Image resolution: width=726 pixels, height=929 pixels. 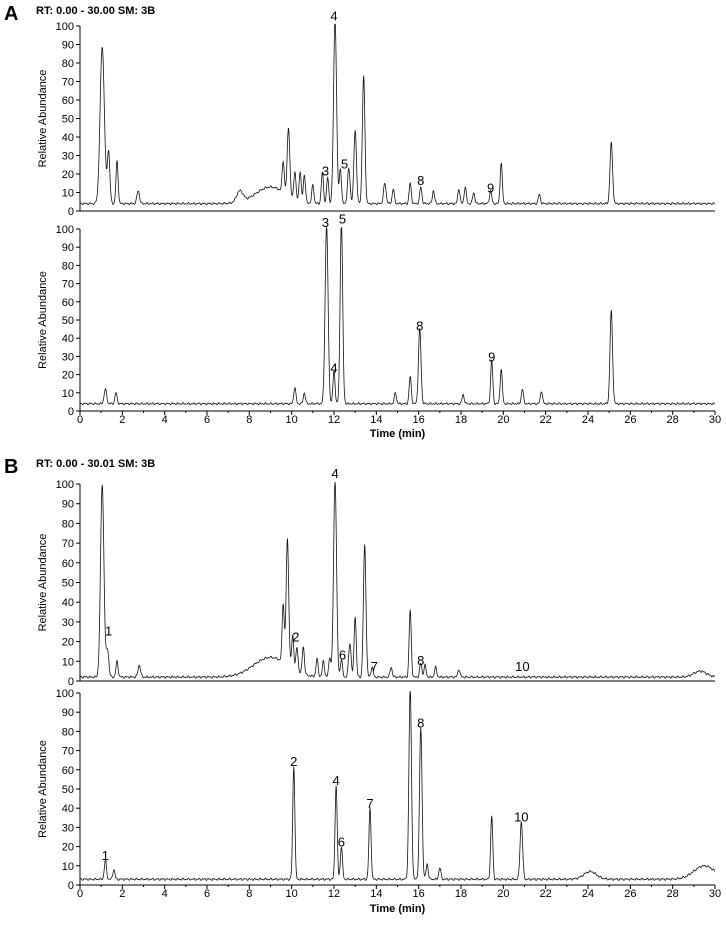 I want to click on peak-label: 9, so click(x=490, y=187).